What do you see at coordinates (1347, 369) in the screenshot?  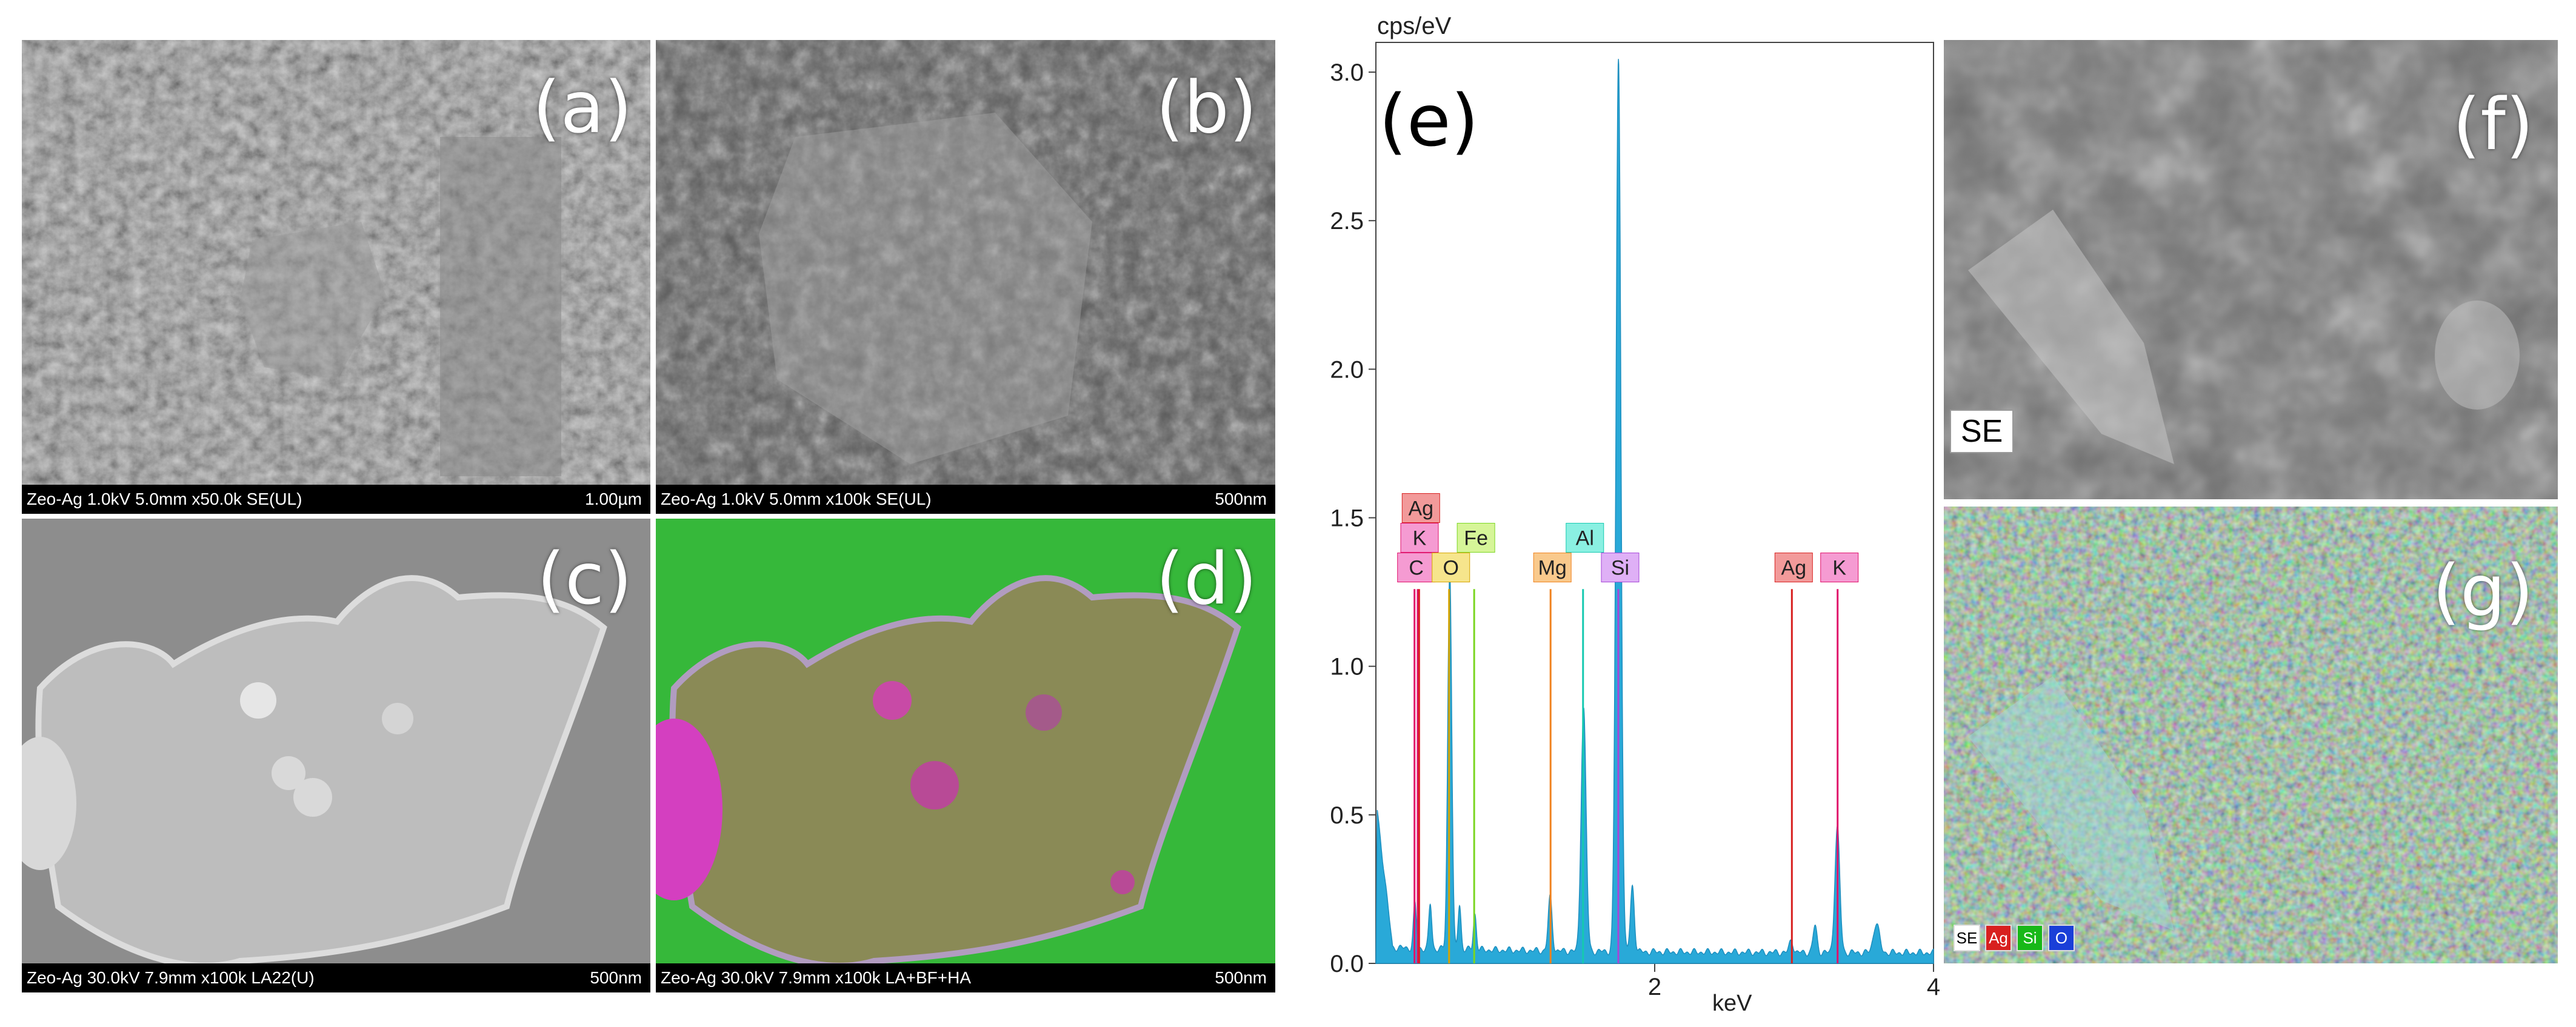 I see `y-tick-label: 2.0` at bounding box center [1347, 369].